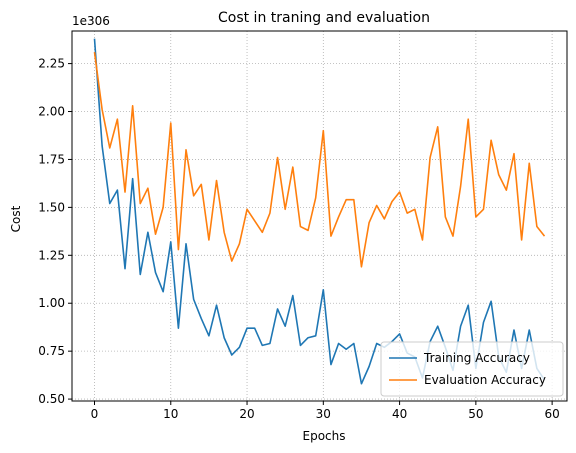  What do you see at coordinates (16, 218) in the screenshot?
I see `y-axis-label: Cost` at bounding box center [16, 218].